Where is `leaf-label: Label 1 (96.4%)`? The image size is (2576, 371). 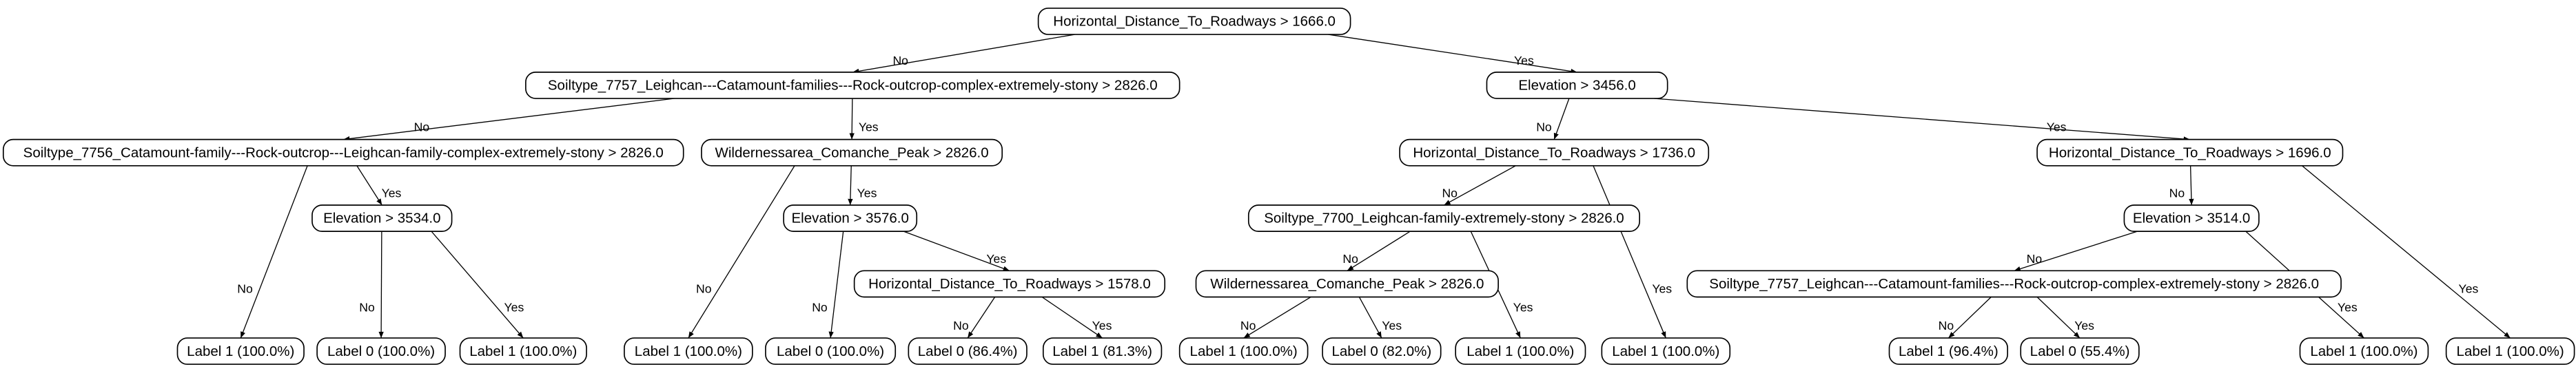 leaf-label: Label 1 (96.4%) is located at coordinates (1949, 351).